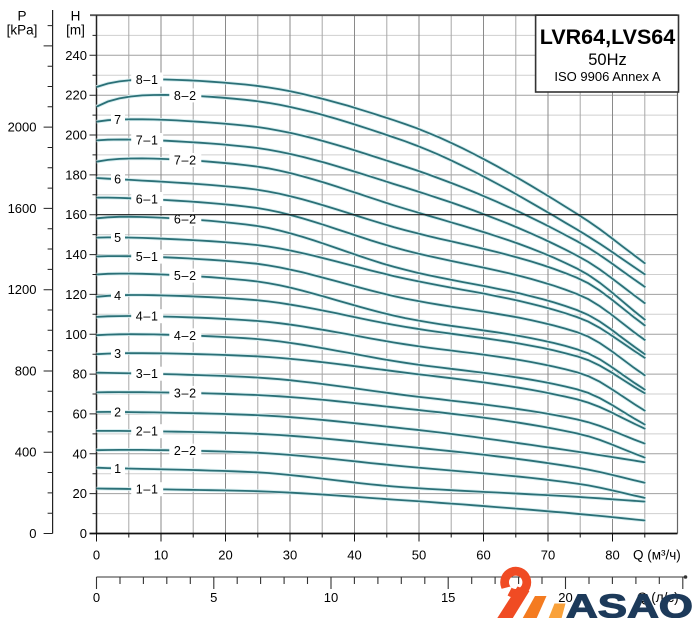 The image size is (695, 623). What do you see at coordinates (22, 30) in the screenshot?
I see `svg-text: [kPa]` at bounding box center [22, 30].